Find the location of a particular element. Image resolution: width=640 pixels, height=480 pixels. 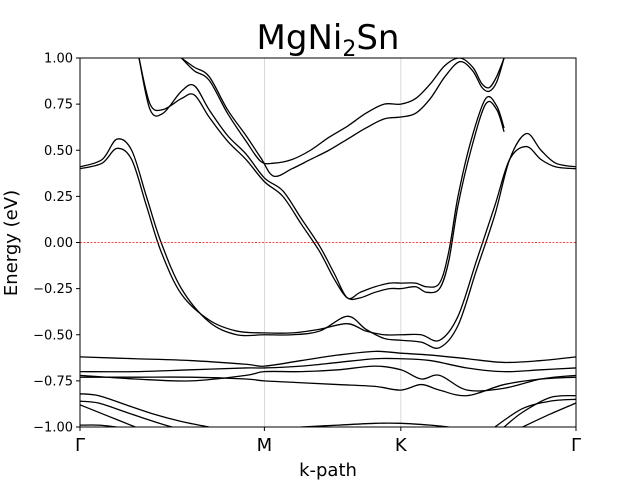

y-tick-label: 0.25 is located at coordinates (58, 197).